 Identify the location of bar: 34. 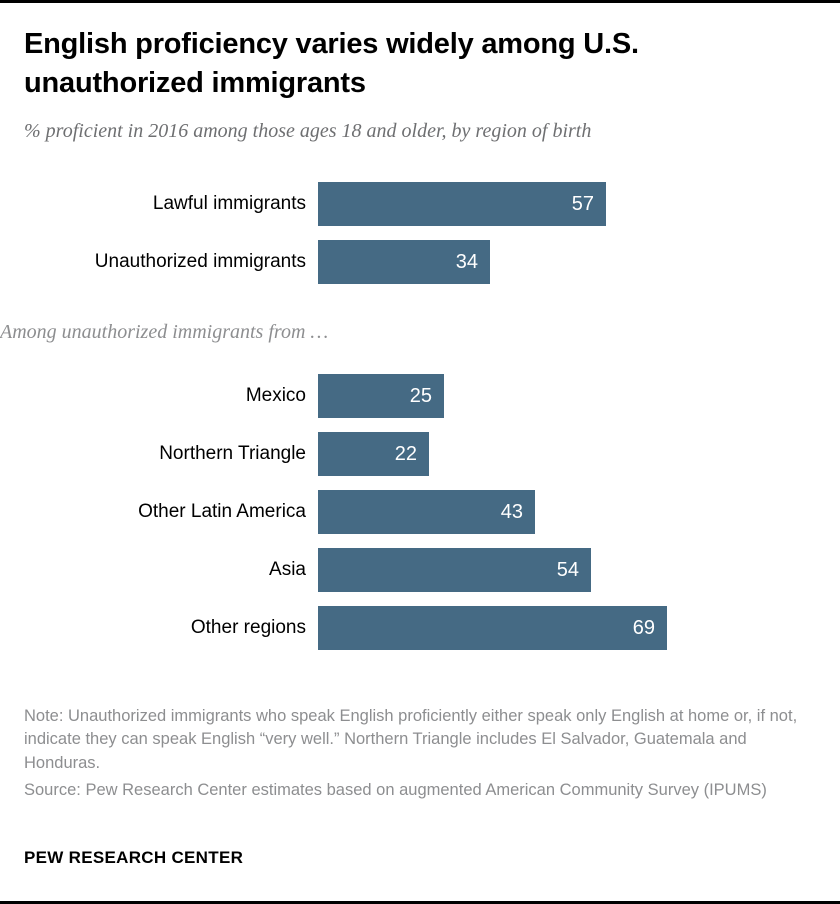
(404, 262).